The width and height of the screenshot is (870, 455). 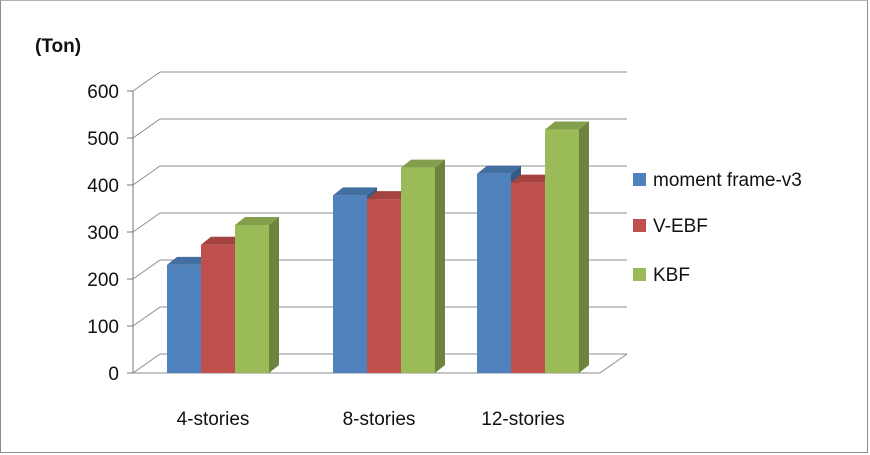 I want to click on x-tick-label: 8-stories, so click(x=379, y=419).